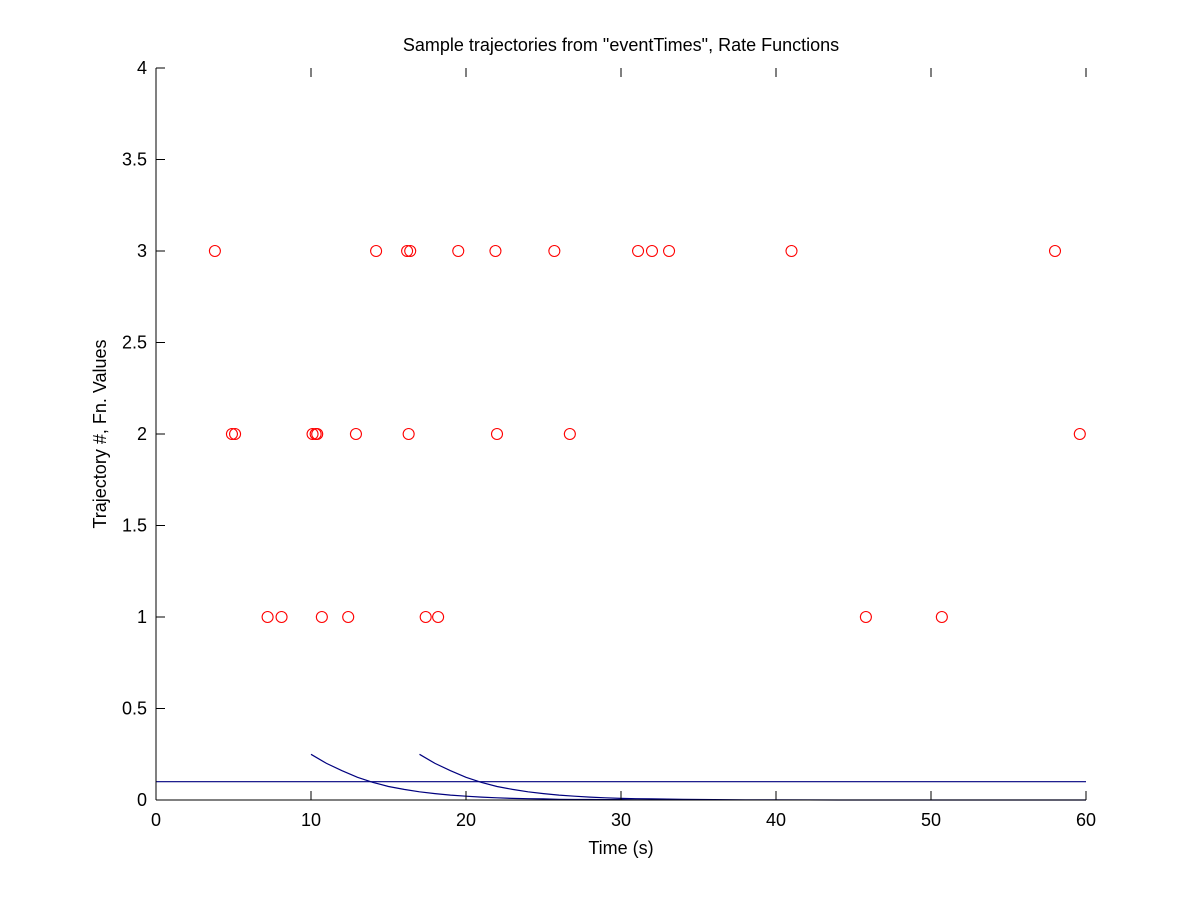 This screenshot has height=900, width=1200. Describe the element at coordinates (134, 526) in the screenshot. I see `y-tick-label: 1.5` at that location.